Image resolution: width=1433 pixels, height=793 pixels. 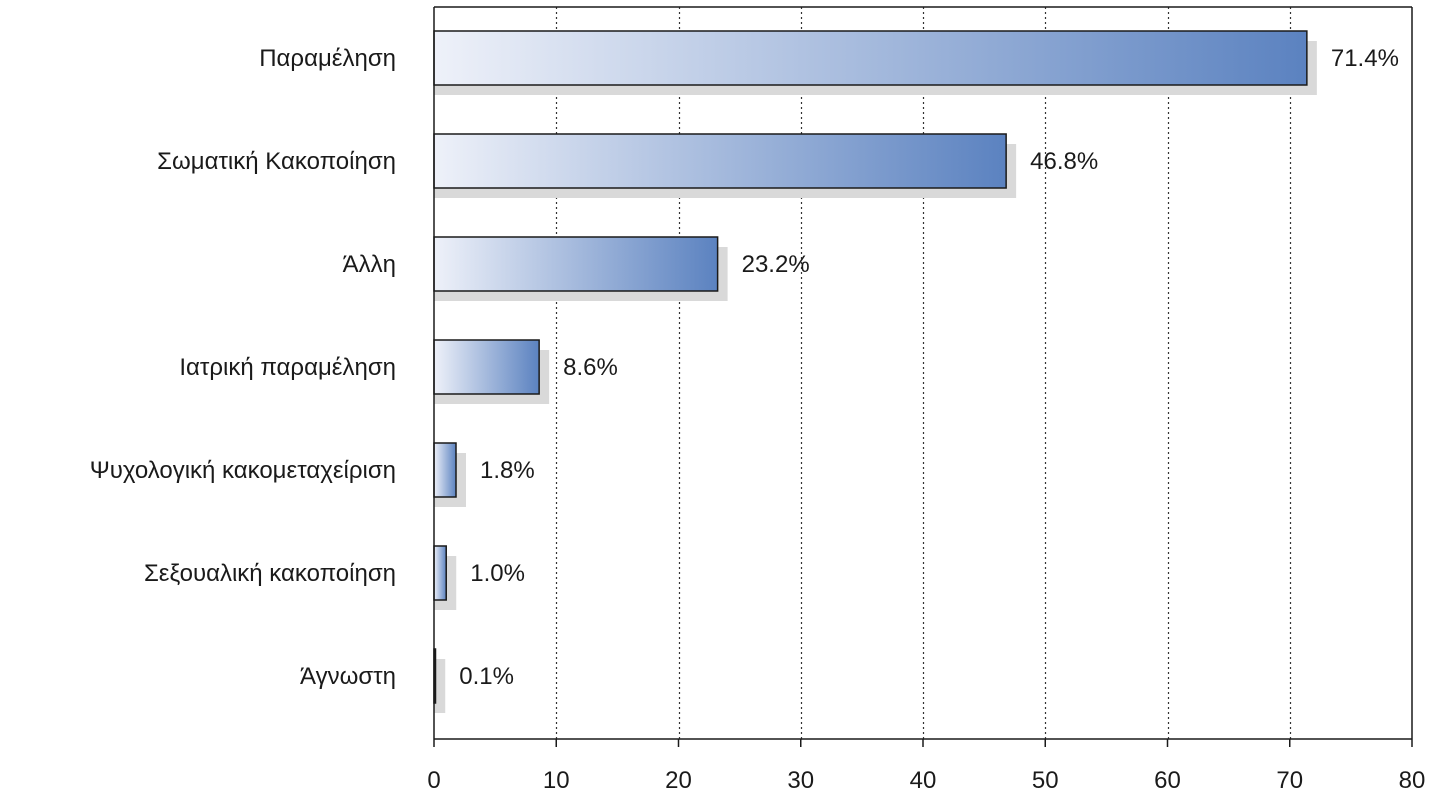 I want to click on data-label: 46.8%, so click(x=1064, y=161).